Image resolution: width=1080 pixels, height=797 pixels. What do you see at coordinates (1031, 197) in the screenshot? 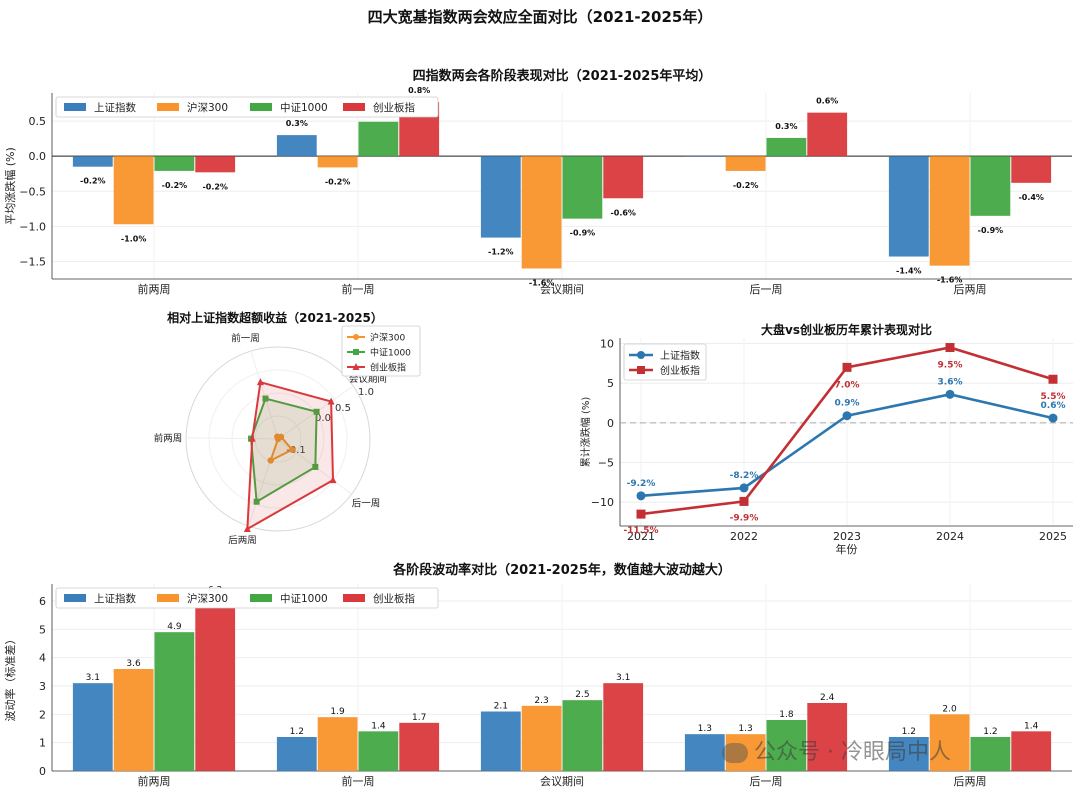
I see `bar-value-label: -0.4%` at bounding box center [1031, 197].